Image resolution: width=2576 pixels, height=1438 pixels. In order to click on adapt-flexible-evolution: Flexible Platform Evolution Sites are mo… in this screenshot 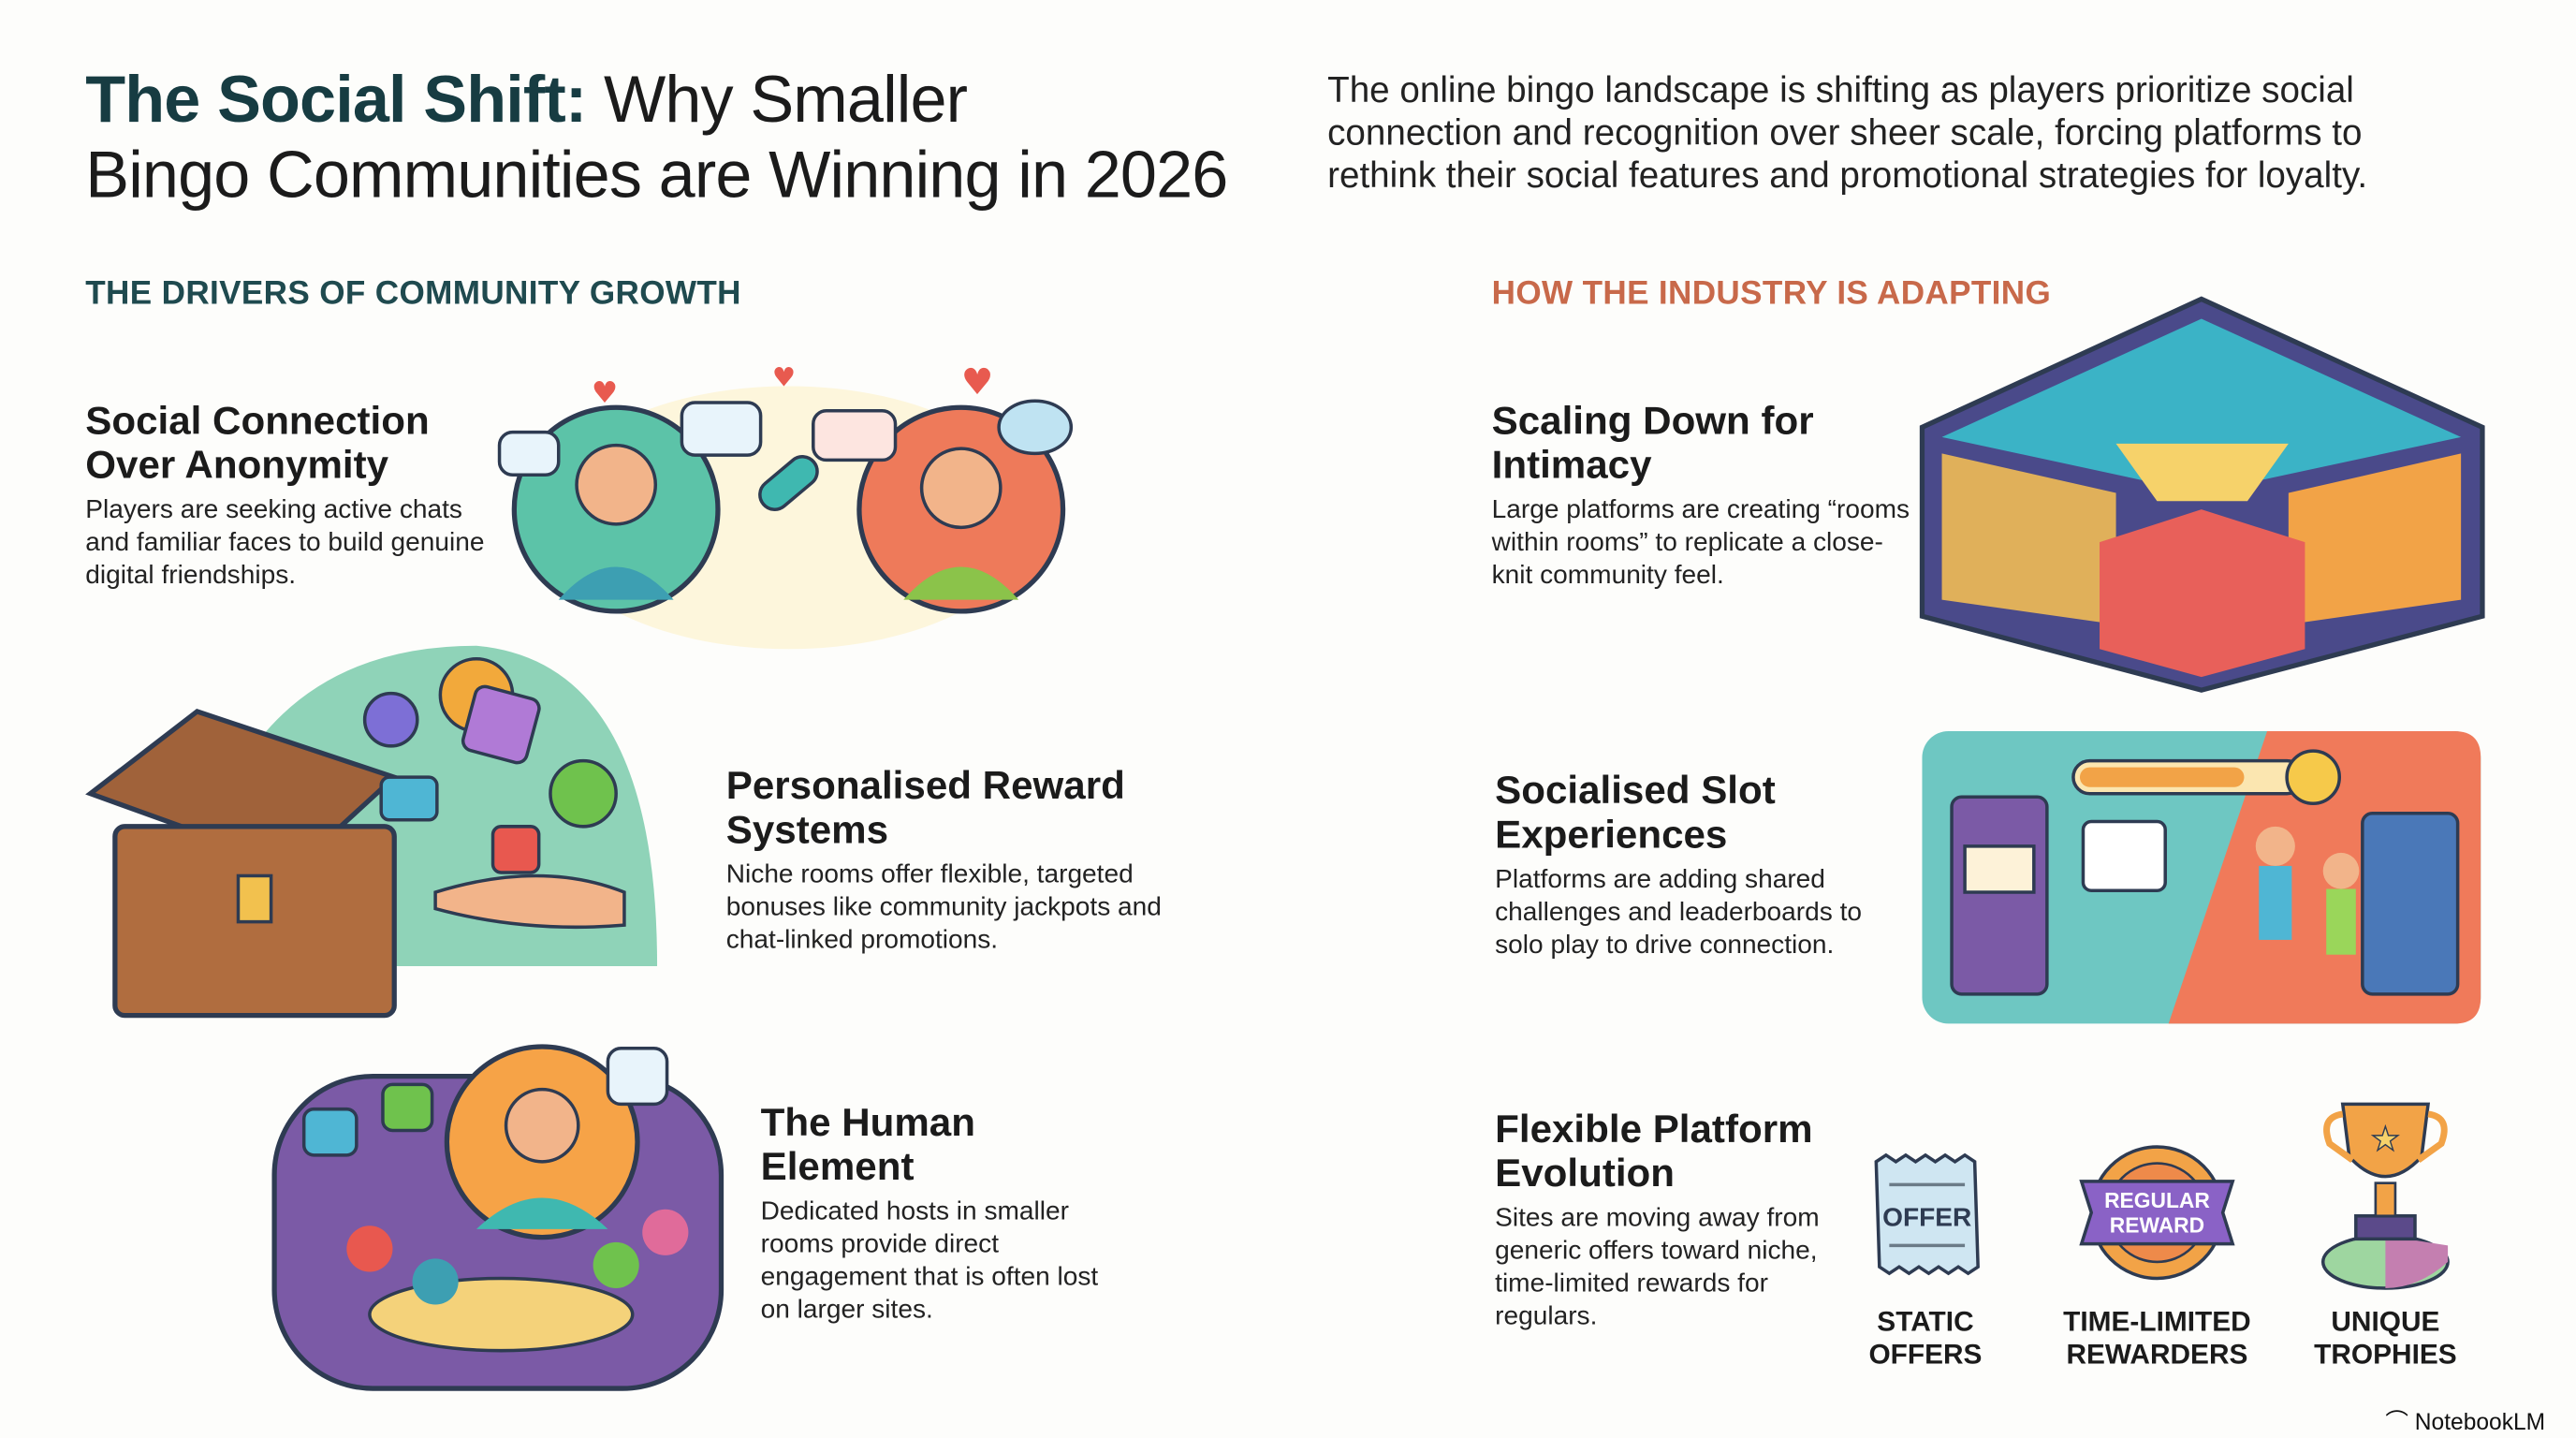, I will do `click(1657, 1219)`.